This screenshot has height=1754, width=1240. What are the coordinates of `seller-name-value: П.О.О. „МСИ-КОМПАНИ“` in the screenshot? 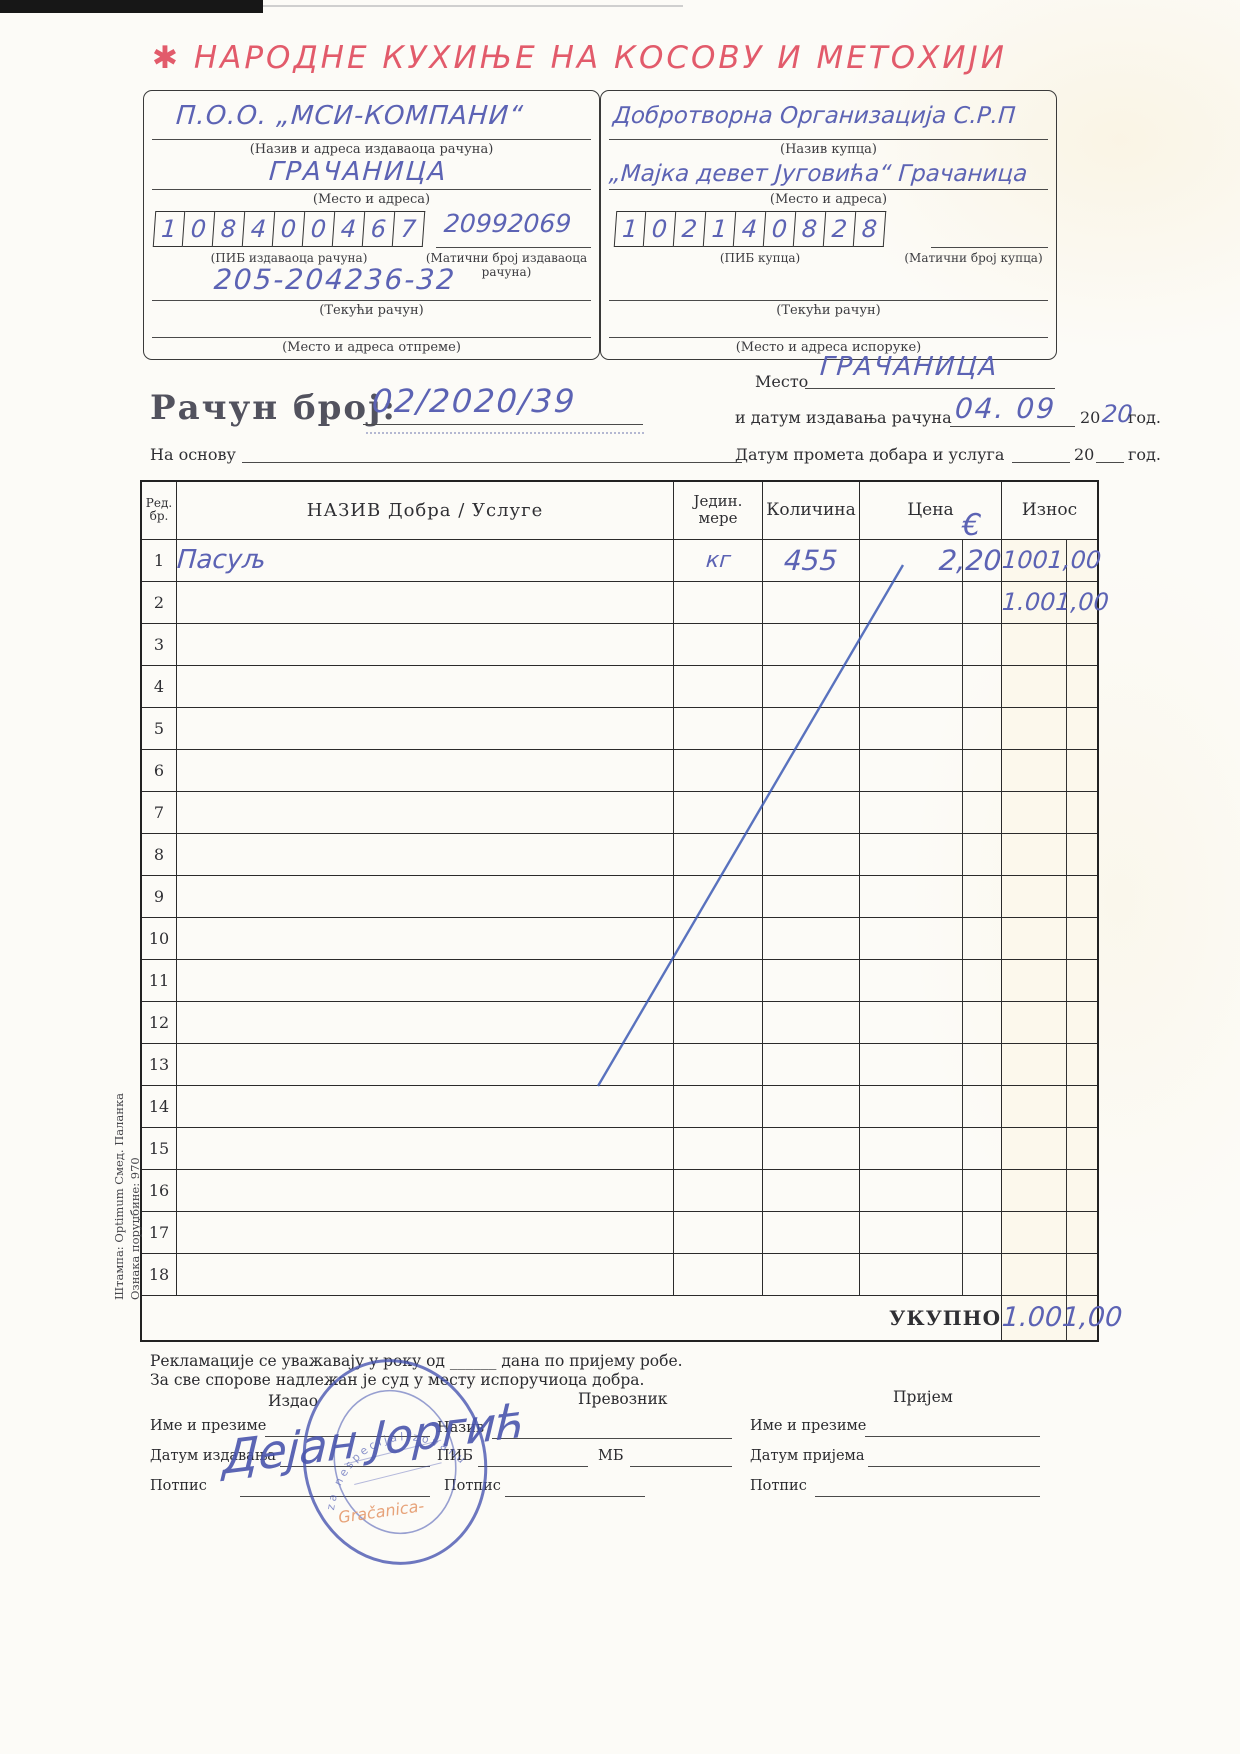 It's located at (349, 116).